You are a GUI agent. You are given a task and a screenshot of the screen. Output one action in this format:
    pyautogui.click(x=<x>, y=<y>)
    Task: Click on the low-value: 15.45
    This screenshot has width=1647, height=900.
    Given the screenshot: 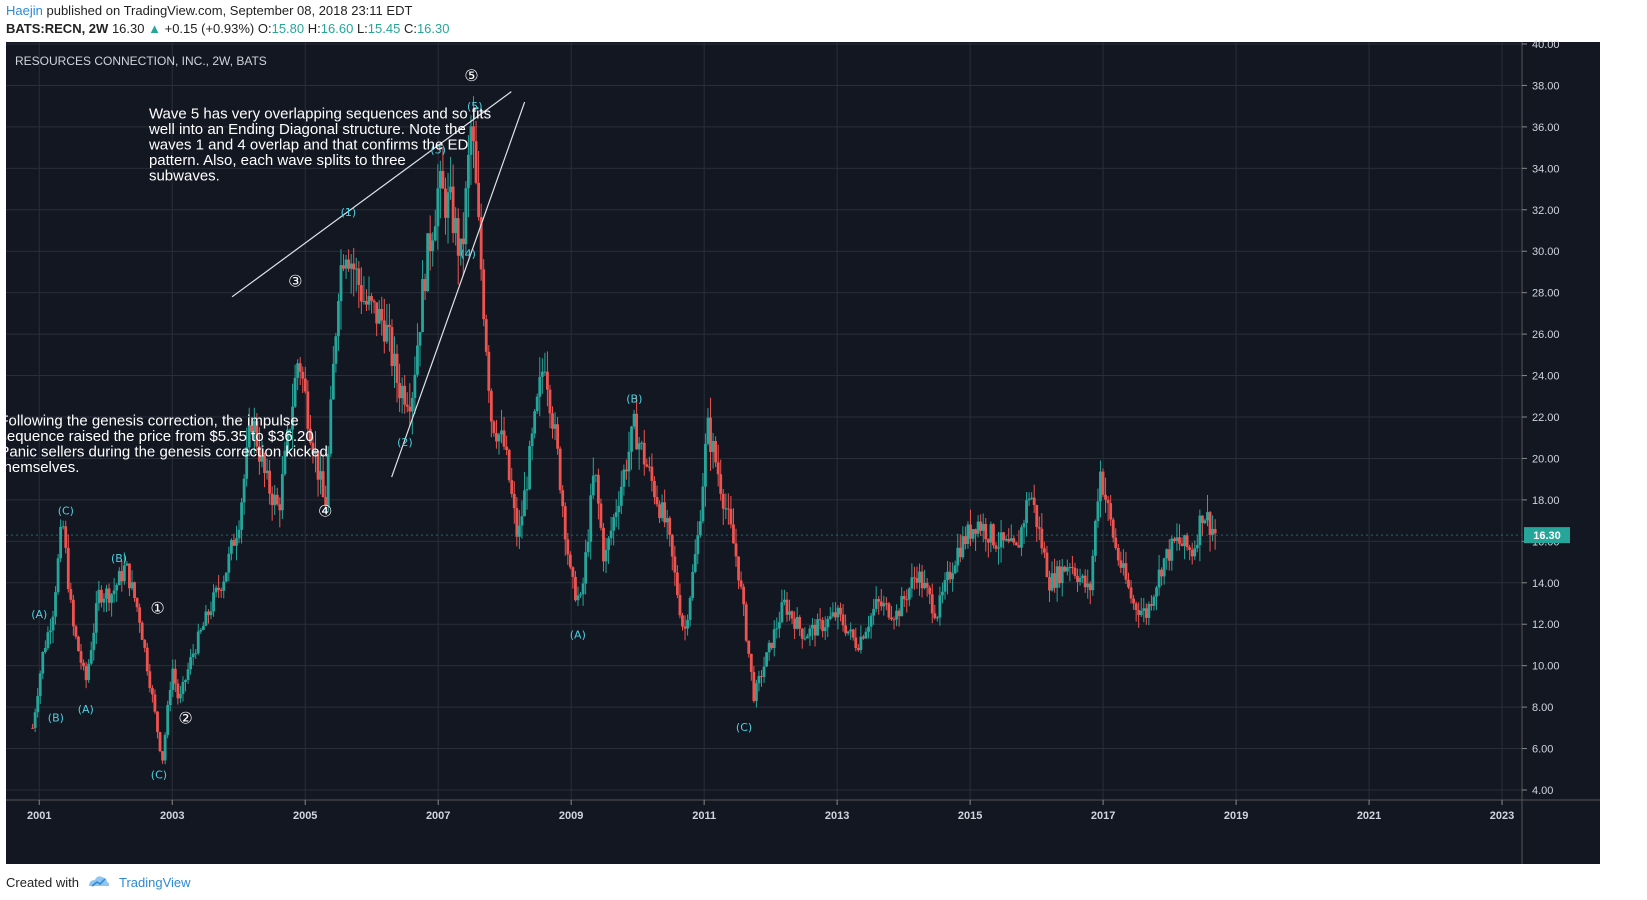 What is the action you would take?
    pyautogui.click(x=384, y=28)
    